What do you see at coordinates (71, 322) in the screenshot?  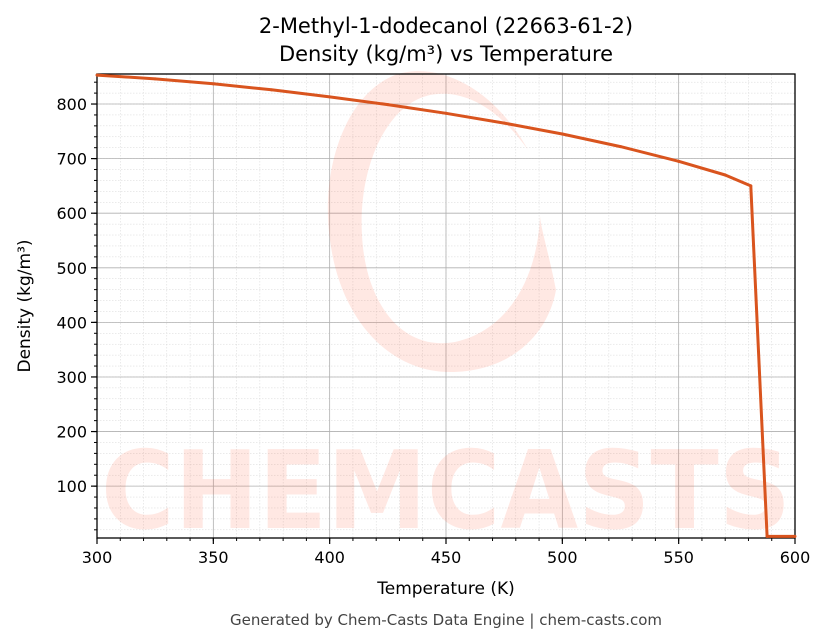 I see `y-tick-label: 400` at bounding box center [71, 322].